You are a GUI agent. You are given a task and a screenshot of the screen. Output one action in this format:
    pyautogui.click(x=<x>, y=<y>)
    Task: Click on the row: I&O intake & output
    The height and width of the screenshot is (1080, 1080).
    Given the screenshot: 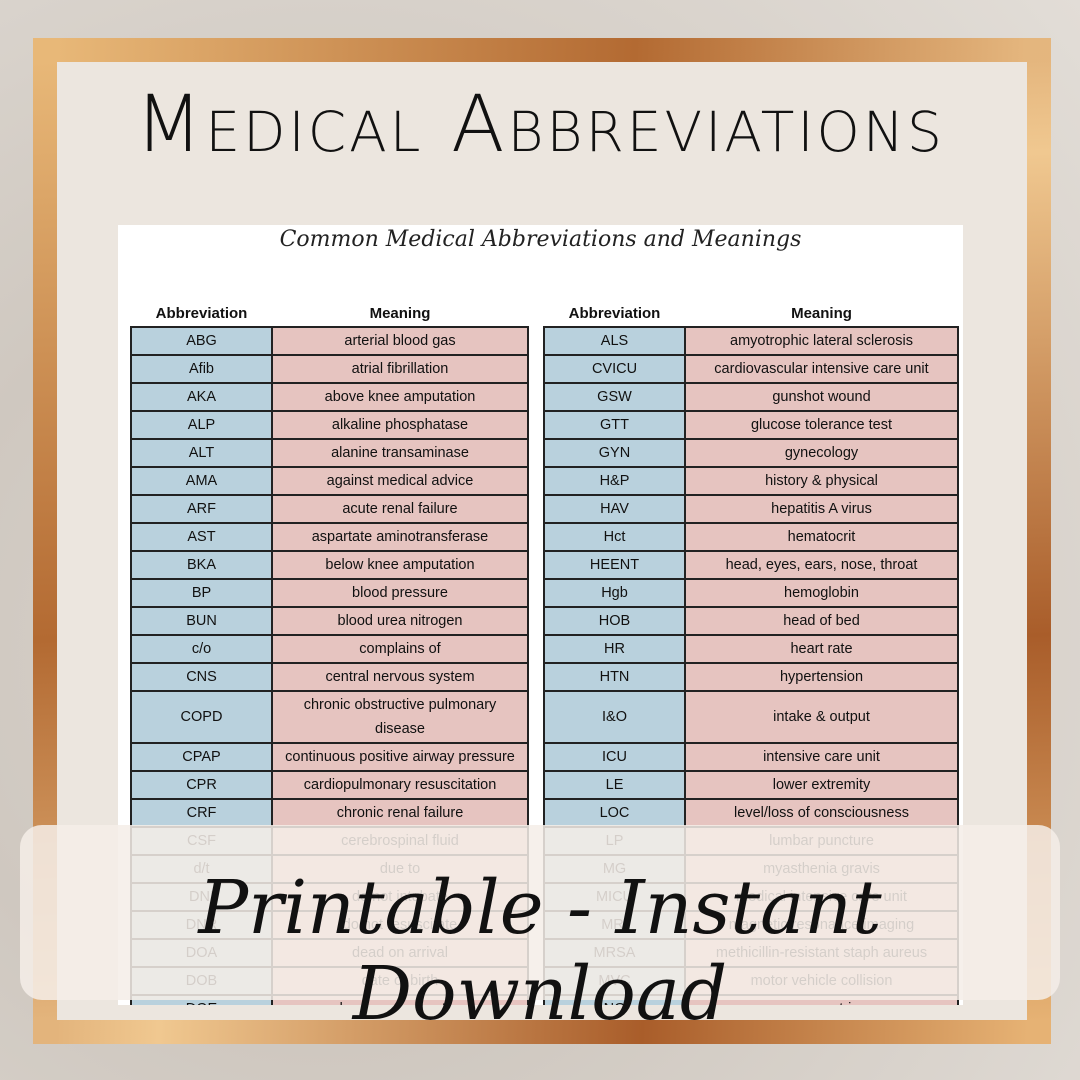 What is the action you would take?
    pyautogui.click(x=751, y=717)
    